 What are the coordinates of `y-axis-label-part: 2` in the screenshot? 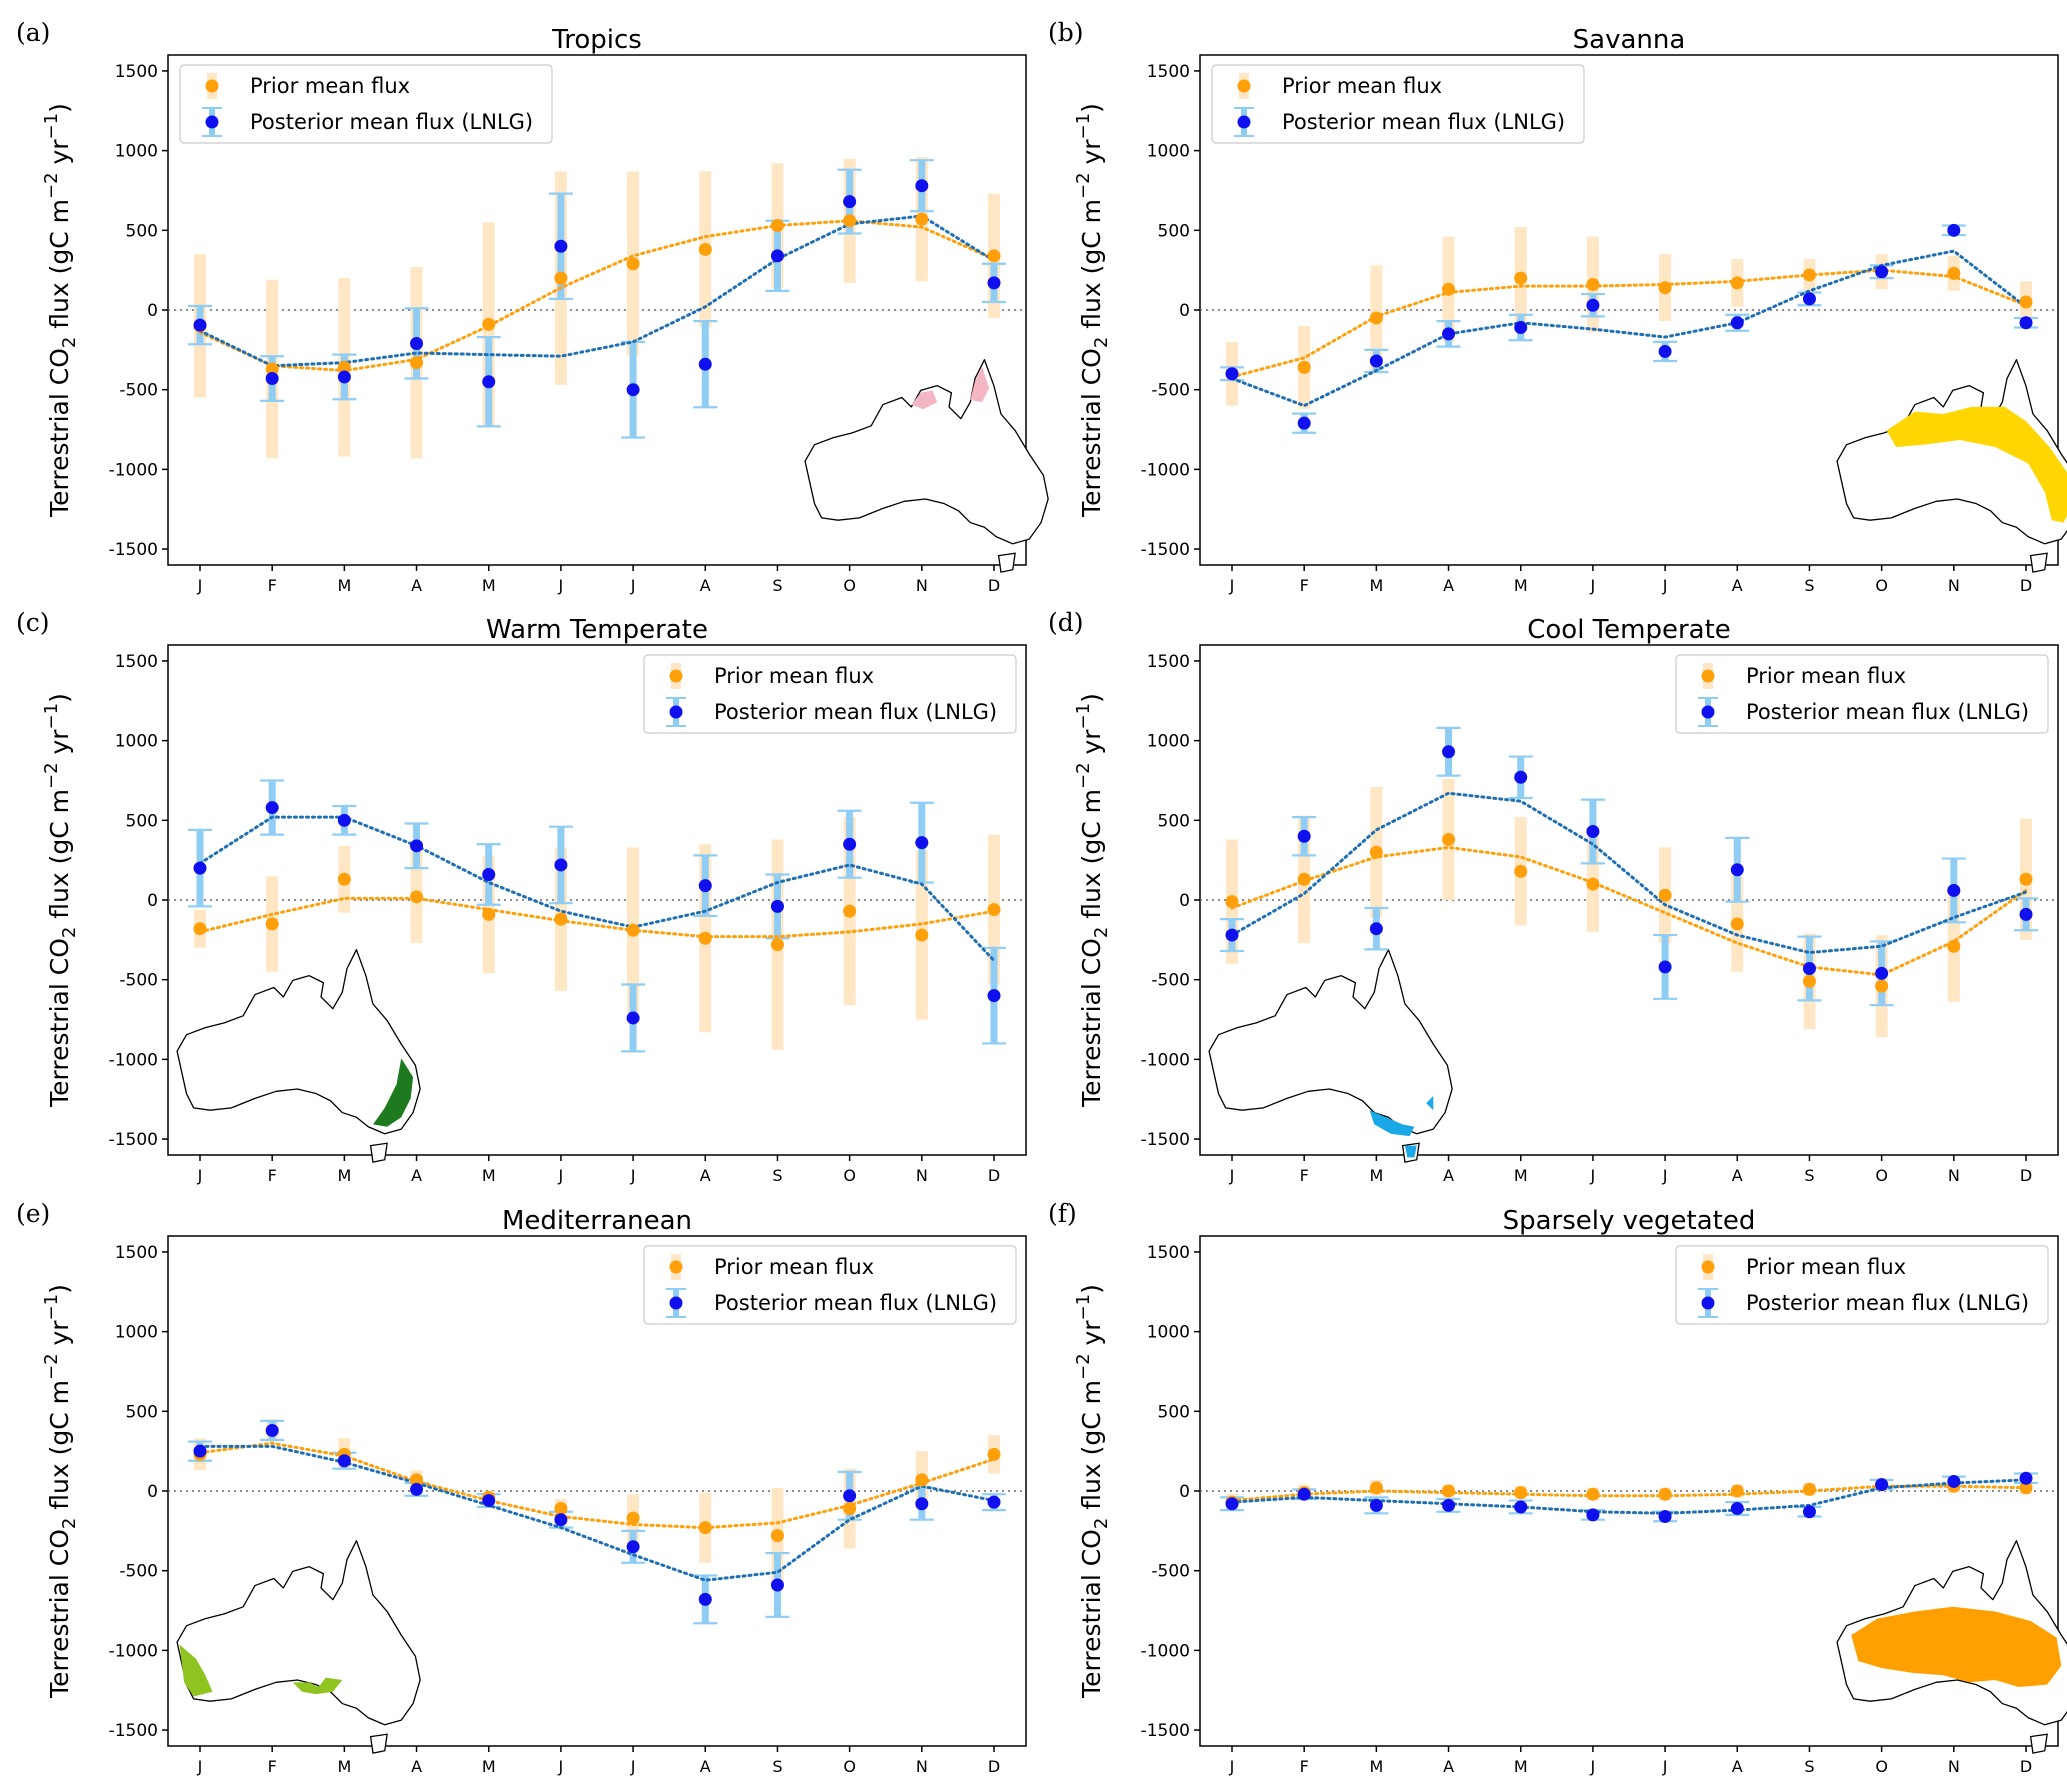 It's located at (69, 342).